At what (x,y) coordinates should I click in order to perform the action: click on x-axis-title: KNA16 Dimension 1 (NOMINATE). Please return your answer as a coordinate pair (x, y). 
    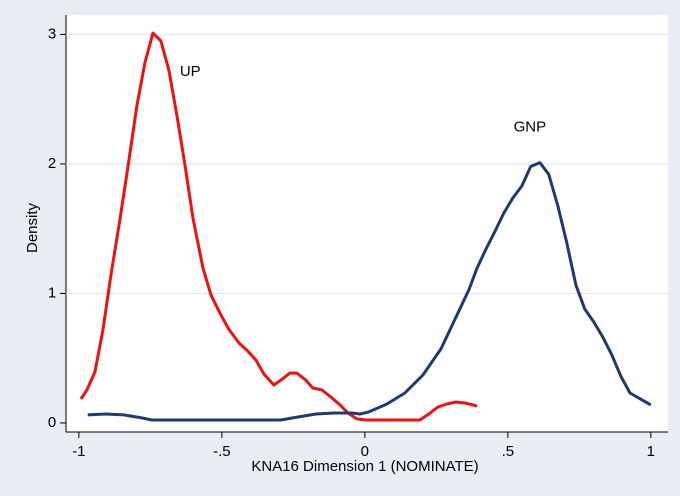
    Looking at the image, I should click on (364, 466).